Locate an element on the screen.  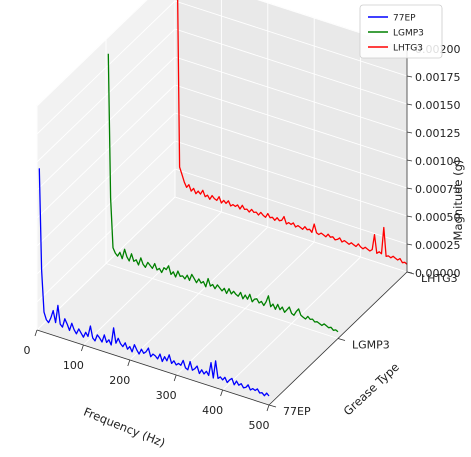
z-tick-label: 0.00150 is located at coordinates (438, 105).